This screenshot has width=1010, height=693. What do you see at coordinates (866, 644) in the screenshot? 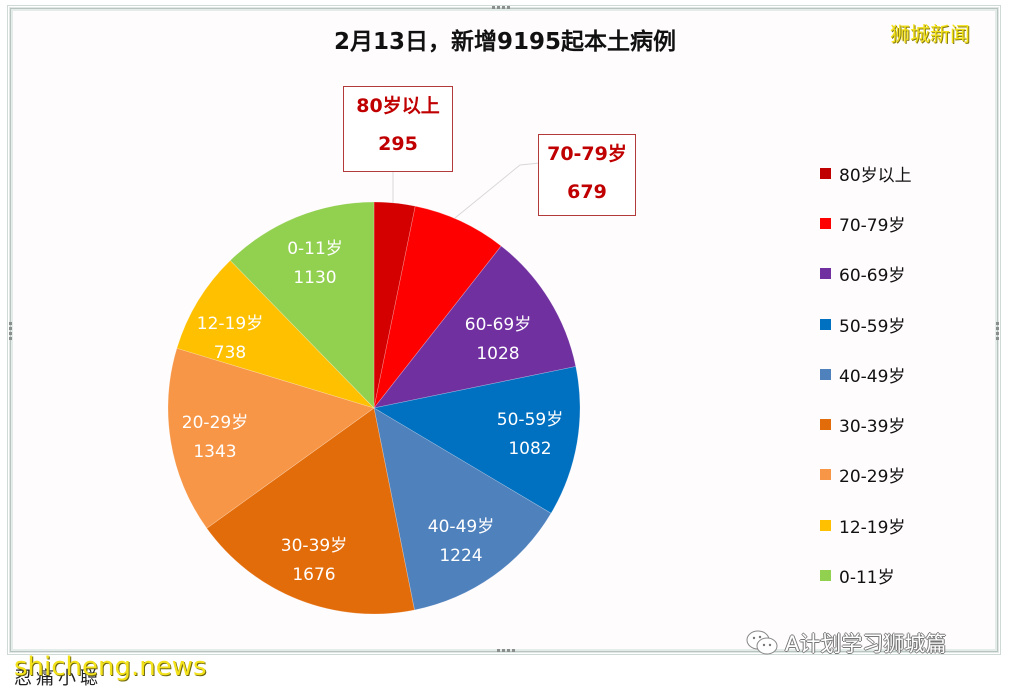
I see `wechat-account-name: A计划学习狮城篇` at bounding box center [866, 644].